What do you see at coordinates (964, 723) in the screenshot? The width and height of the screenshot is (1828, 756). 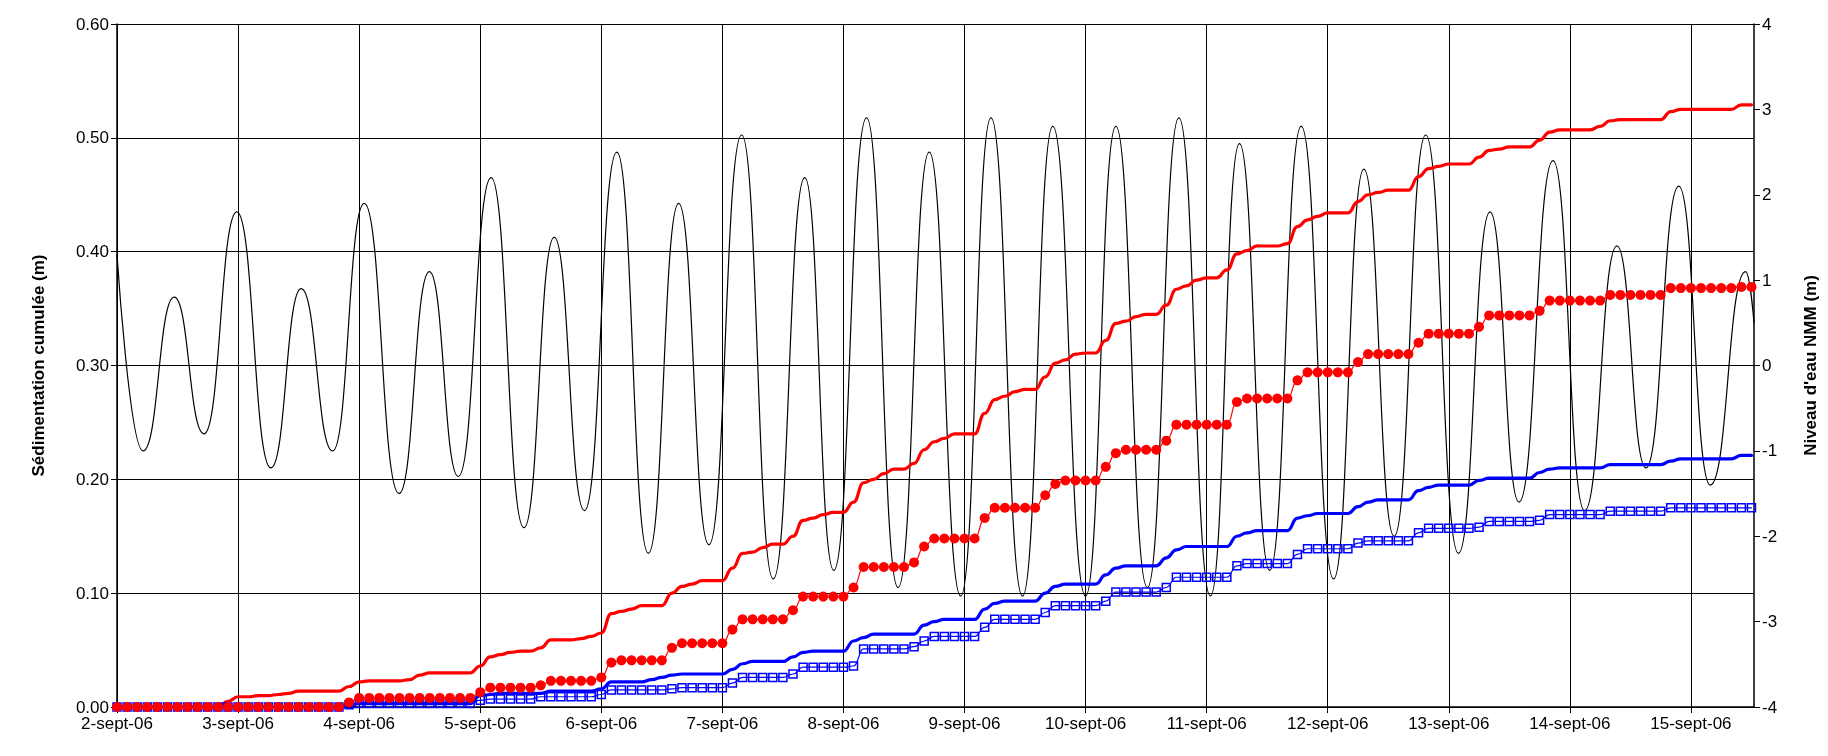 I see `x-tick-label: 9-sept-06` at bounding box center [964, 723].